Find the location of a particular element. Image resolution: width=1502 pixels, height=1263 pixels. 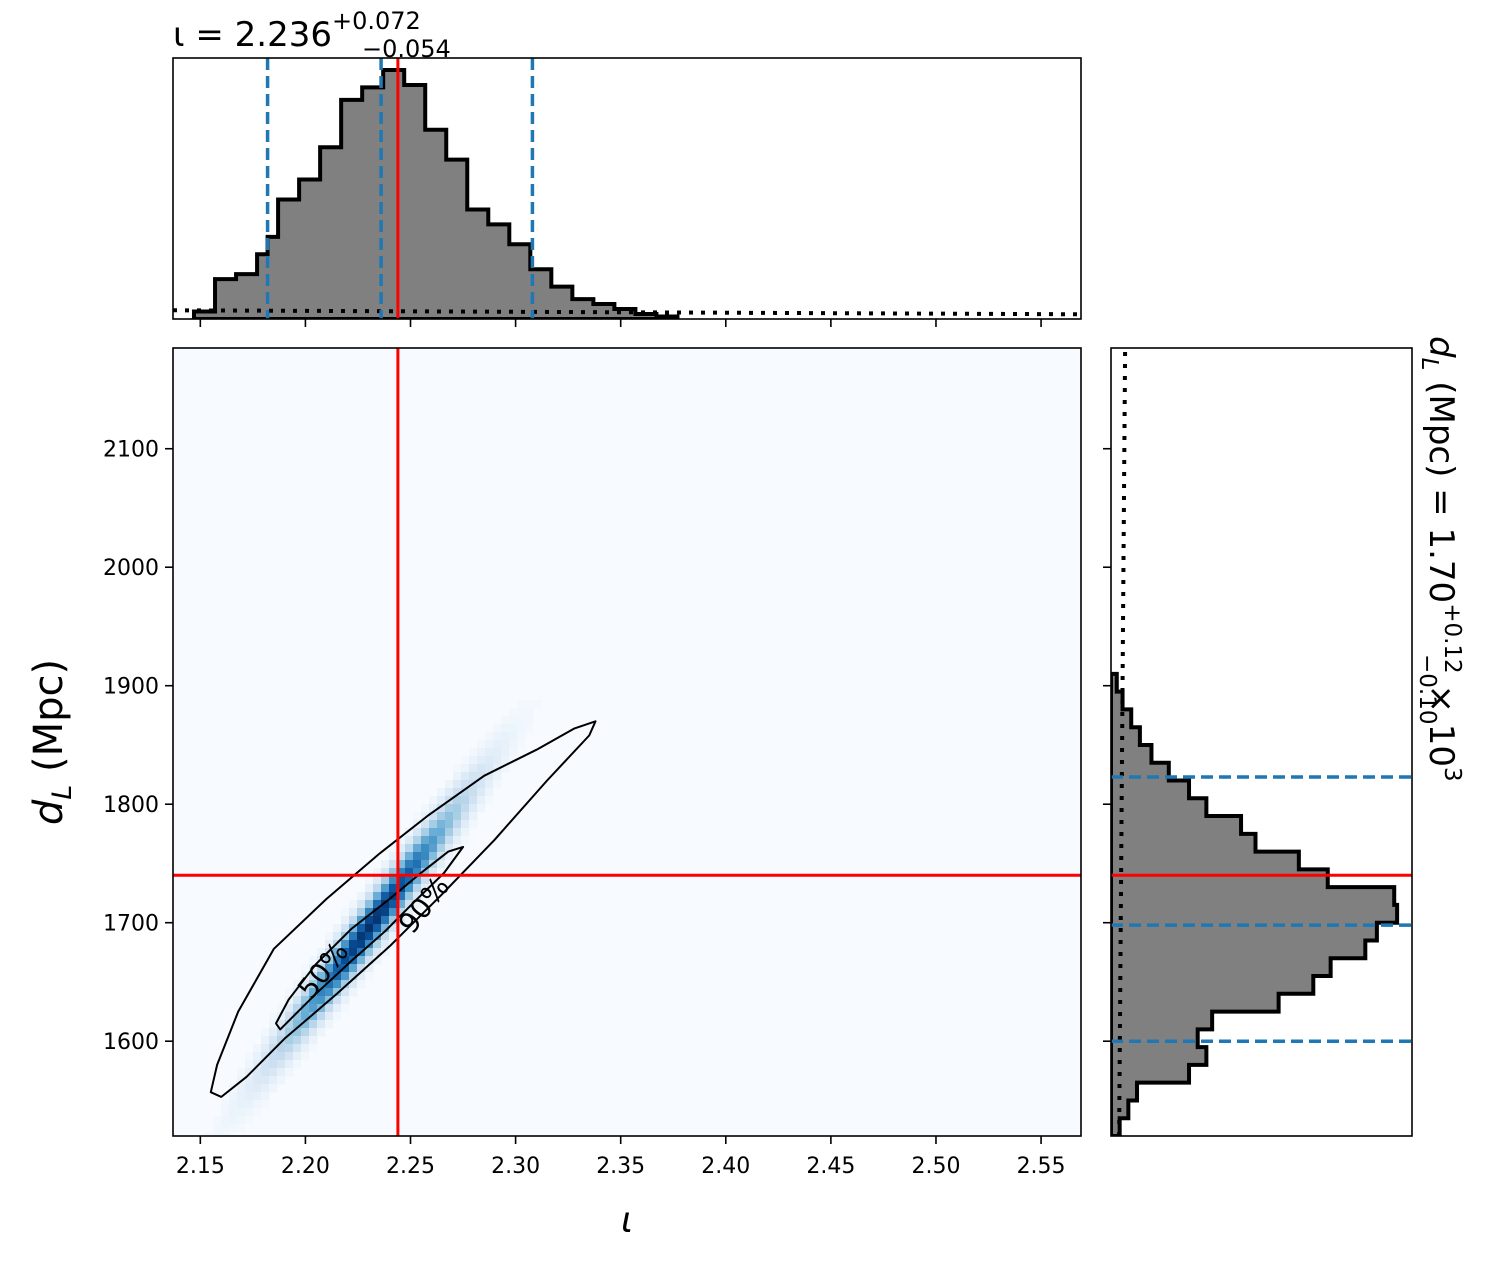

right-title-symbol: d is located at coordinates (1441, 347).